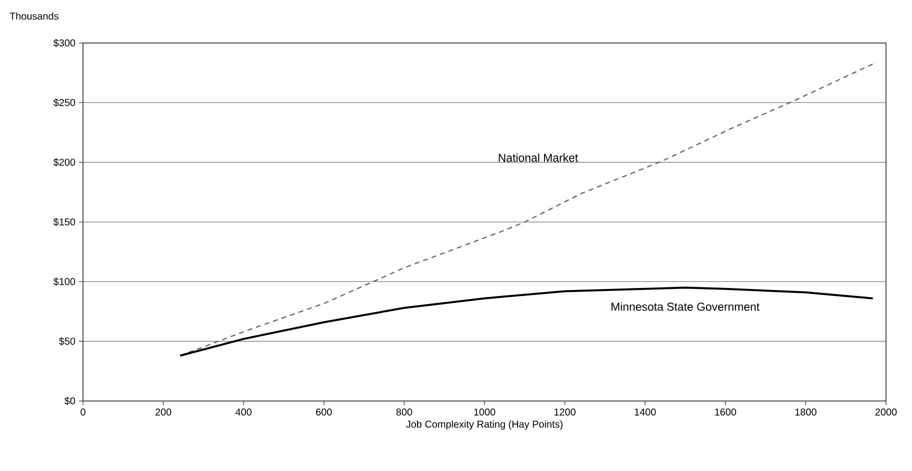  Describe the element at coordinates (64, 162) in the screenshot. I see `y-tick-label: $200` at that location.